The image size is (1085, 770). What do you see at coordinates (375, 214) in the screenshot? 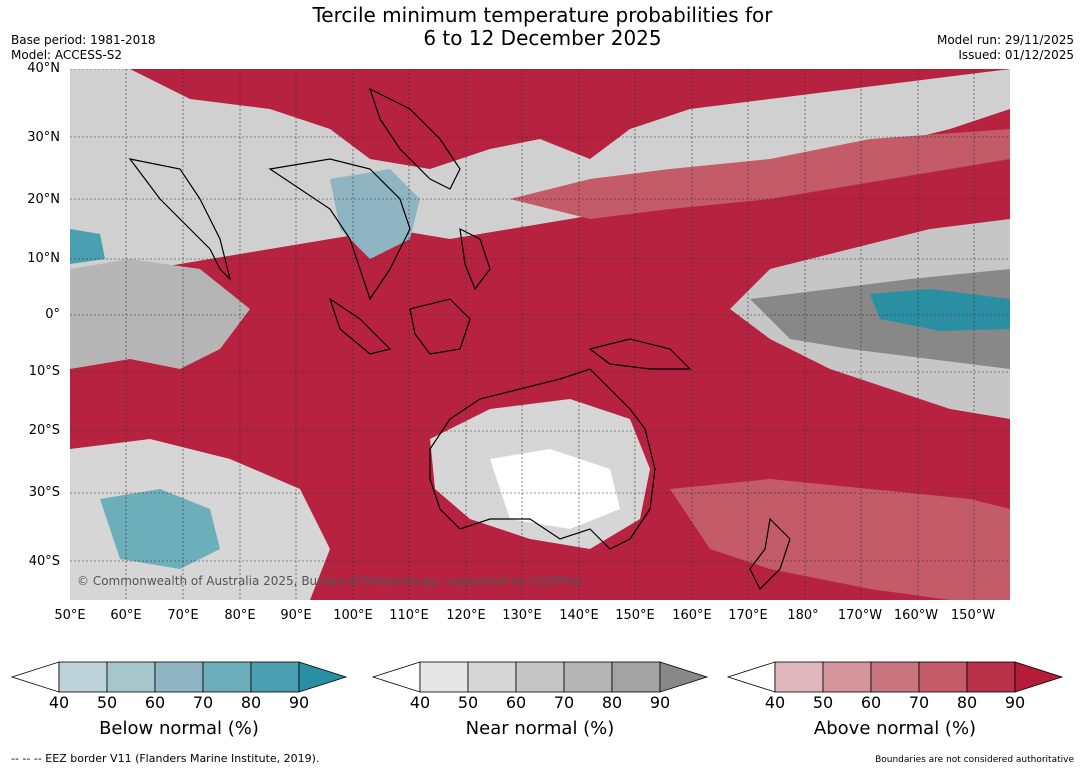
I see `teal-patch-indochina` at bounding box center [375, 214].